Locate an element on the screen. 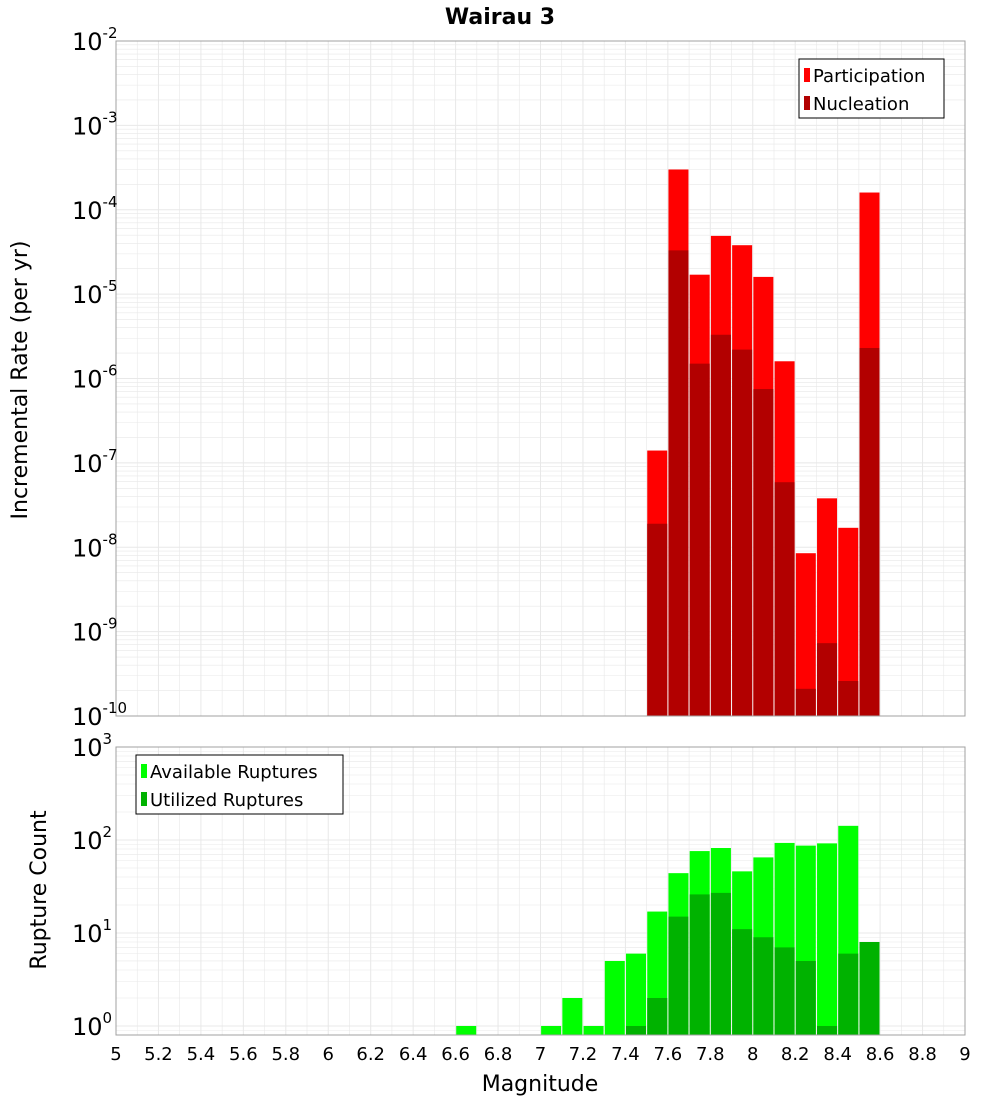 The image size is (1000, 1100). rate-y-tick-label: 10⁻⁷ is located at coordinates (95, 462).